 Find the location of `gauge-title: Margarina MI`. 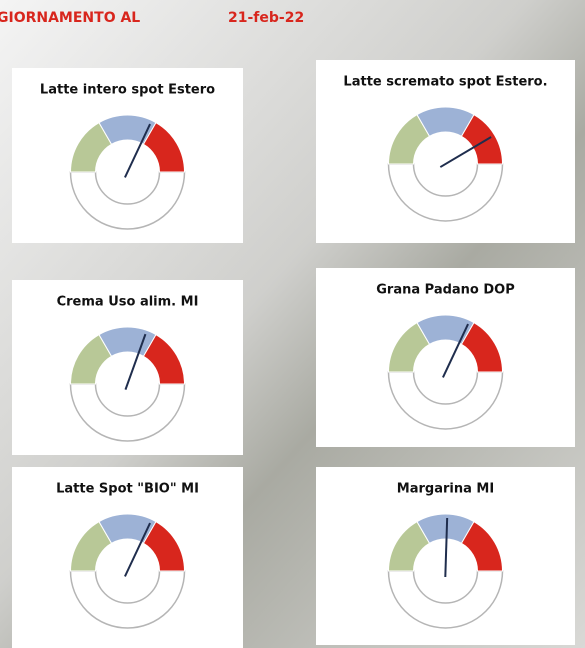

gauge-title: Margarina MI is located at coordinates (445, 489).